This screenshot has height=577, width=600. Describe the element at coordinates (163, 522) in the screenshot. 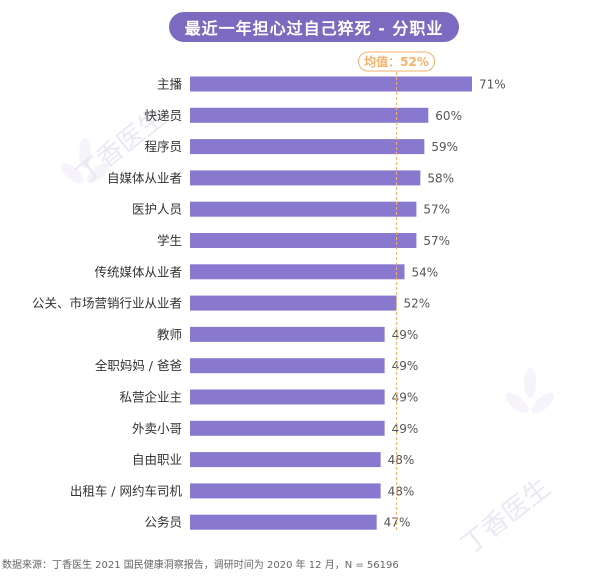

I see `category-label: 公务员` at that location.